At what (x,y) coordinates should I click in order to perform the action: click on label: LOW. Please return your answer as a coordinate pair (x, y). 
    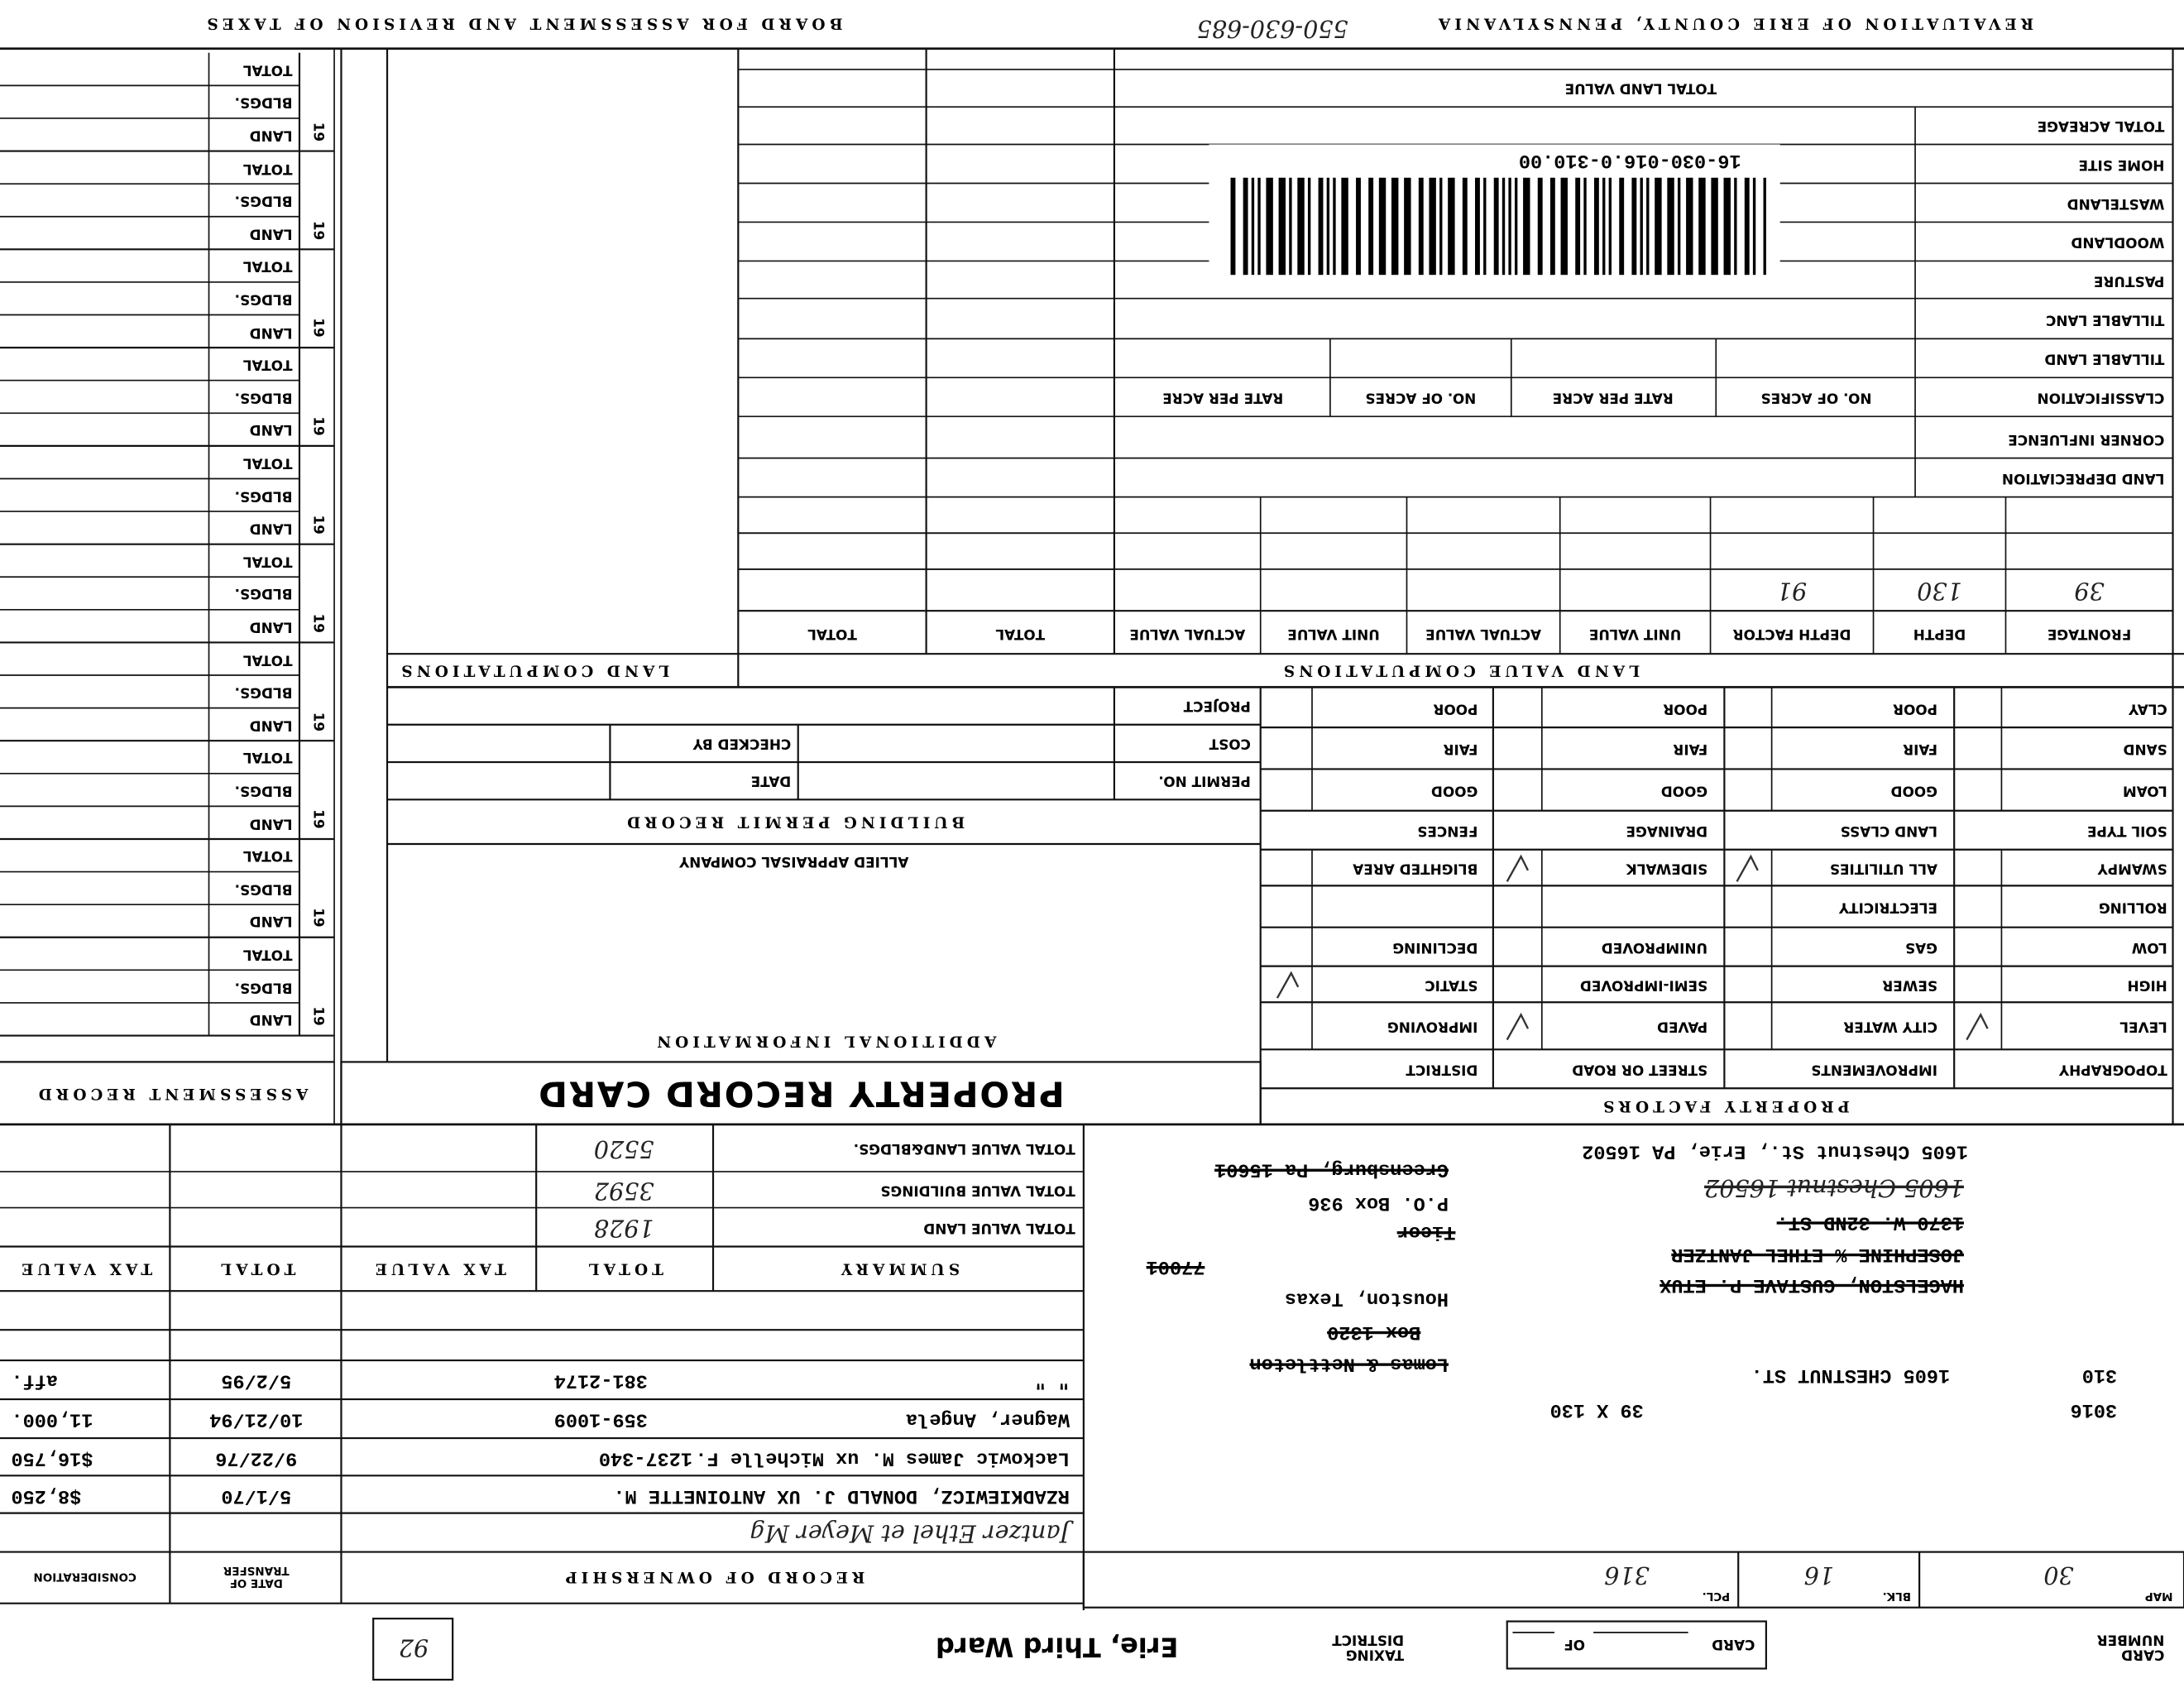
    Looking at the image, I should click on (2149, 946).